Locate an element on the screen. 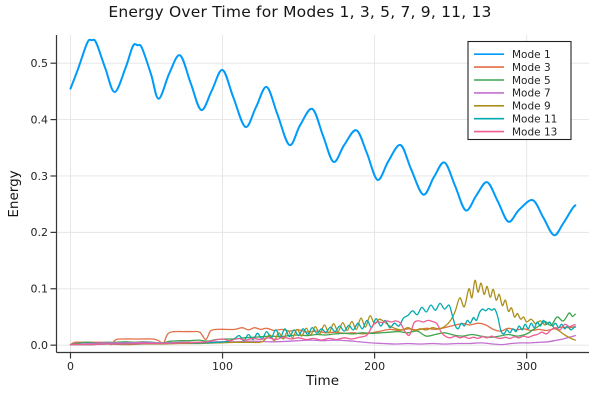  x-tick-label: 300 is located at coordinates (526, 366).